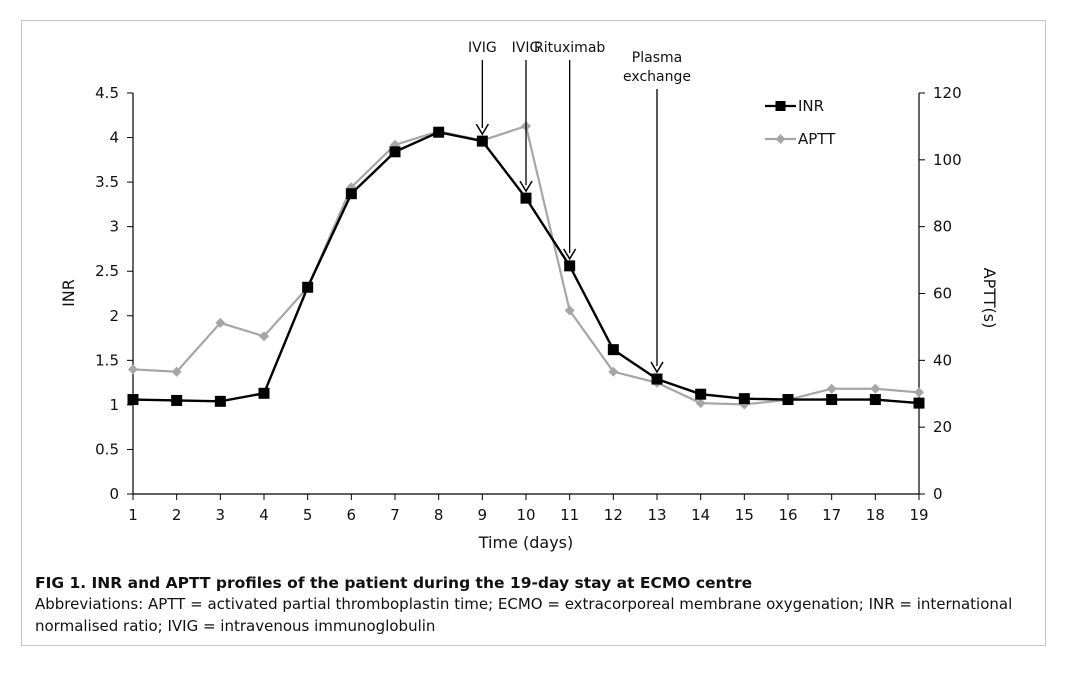 The height and width of the screenshot is (678, 1075). What do you see at coordinates (875, 515) in the screenshot?
I see `x-tick-label: 18` at bounding box center [875, 515].